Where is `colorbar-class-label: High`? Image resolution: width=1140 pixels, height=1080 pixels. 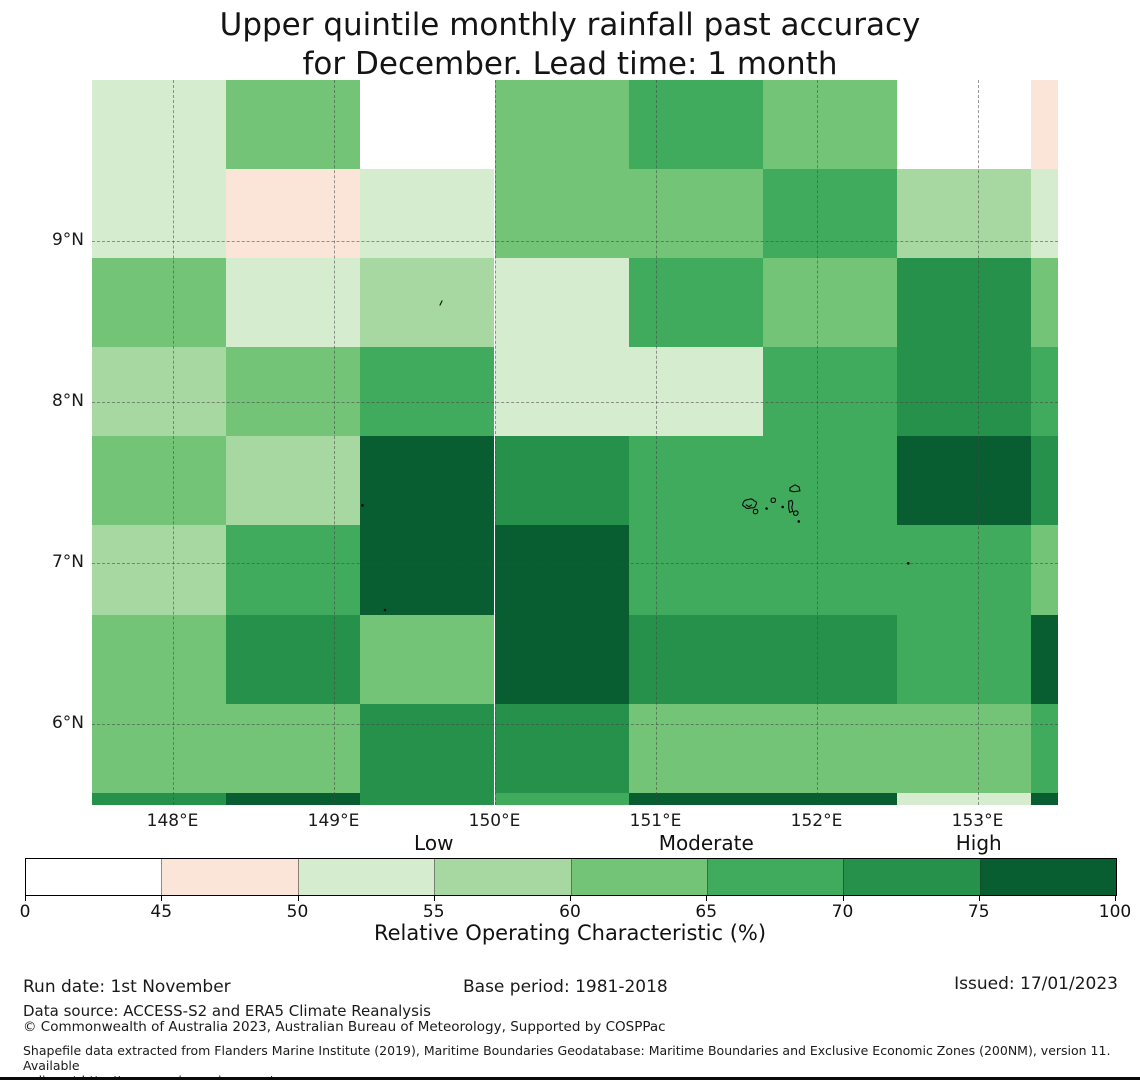
colorbar-class-label: High is located at coordinates (978, 843).